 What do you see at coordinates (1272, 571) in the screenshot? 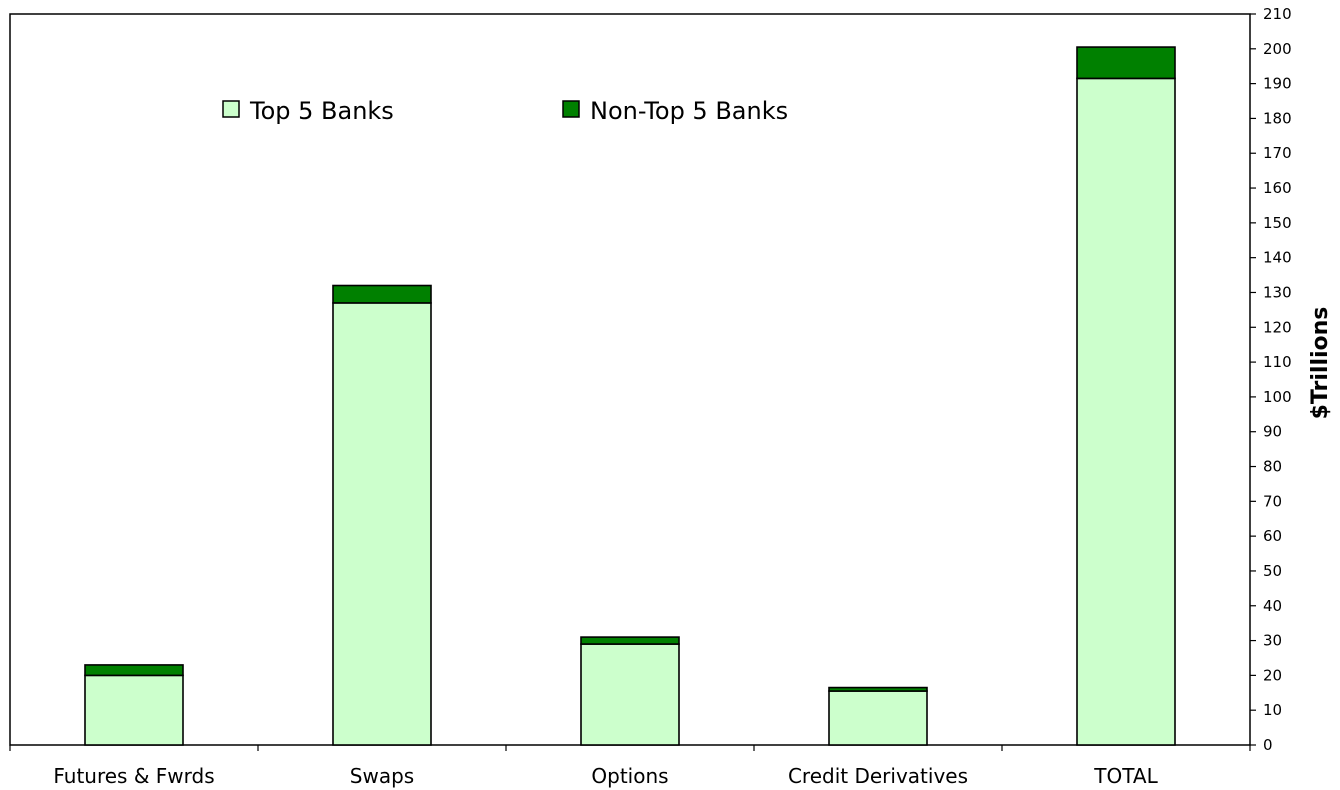
I see `y-tick-label: 50` at bounding box center [1272, 571].